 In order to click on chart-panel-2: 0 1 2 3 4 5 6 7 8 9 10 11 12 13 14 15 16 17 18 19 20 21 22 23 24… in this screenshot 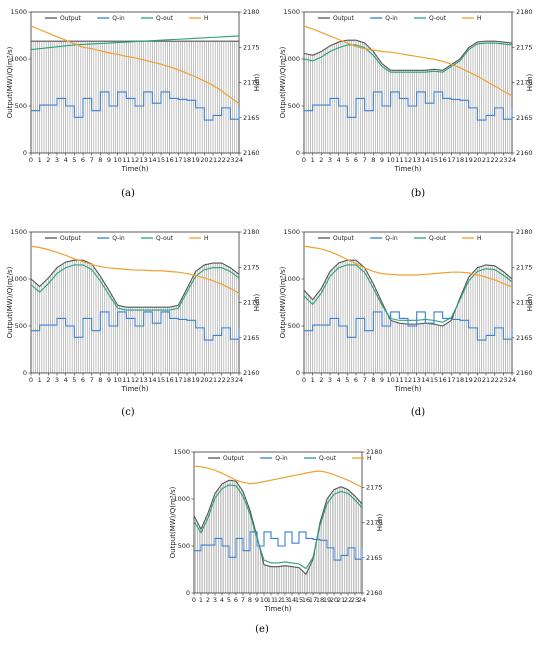, I will do `click(133, 310)`.